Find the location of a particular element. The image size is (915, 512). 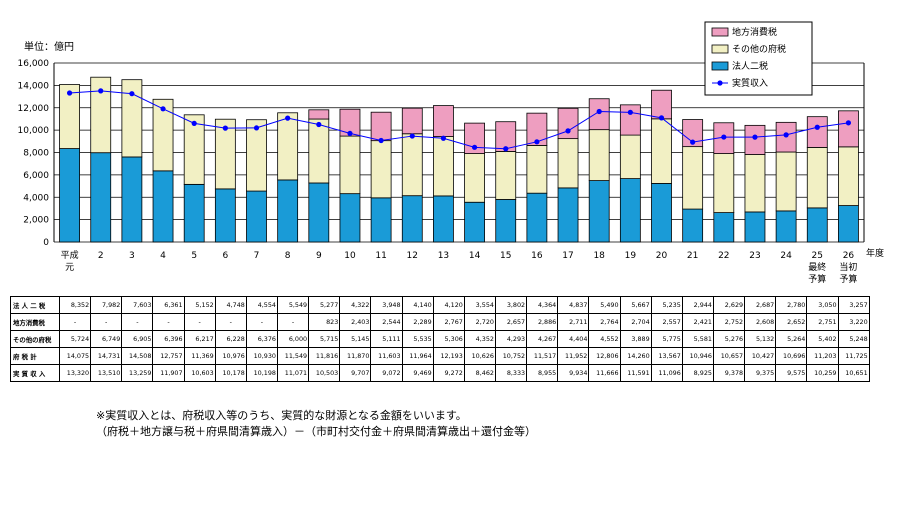

table-cell: 10,976 is located at coordinates (230, 356).